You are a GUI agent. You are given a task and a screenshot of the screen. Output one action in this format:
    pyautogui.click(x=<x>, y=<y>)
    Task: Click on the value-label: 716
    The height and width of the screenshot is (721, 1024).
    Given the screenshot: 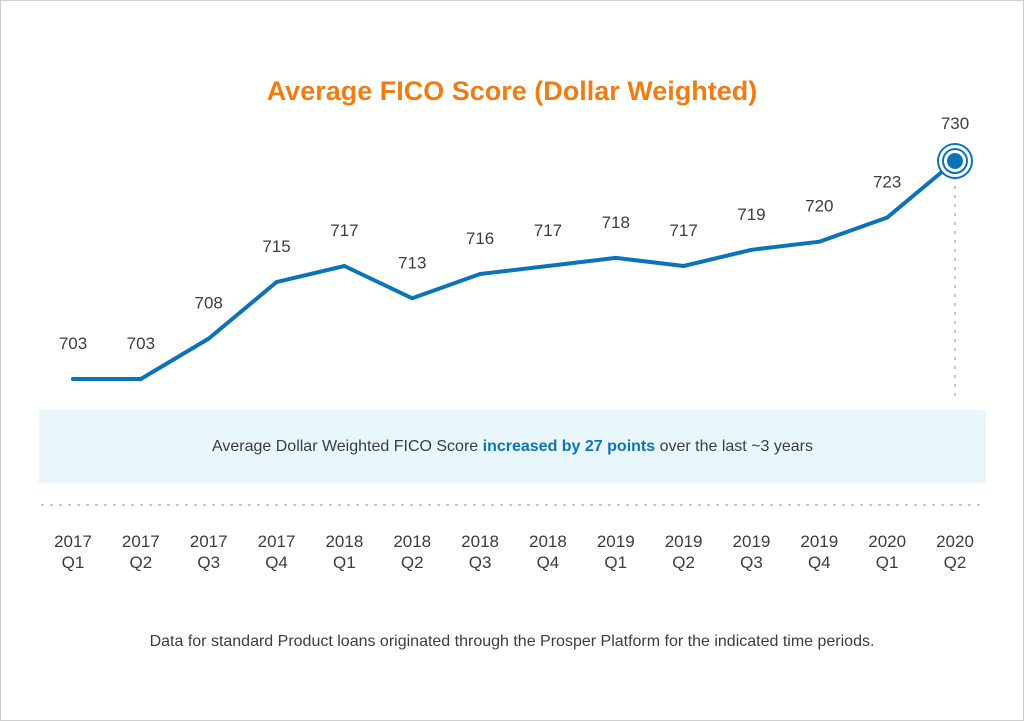 What is the action you would take?
    pyautogui.click(x=480, y=238)
    